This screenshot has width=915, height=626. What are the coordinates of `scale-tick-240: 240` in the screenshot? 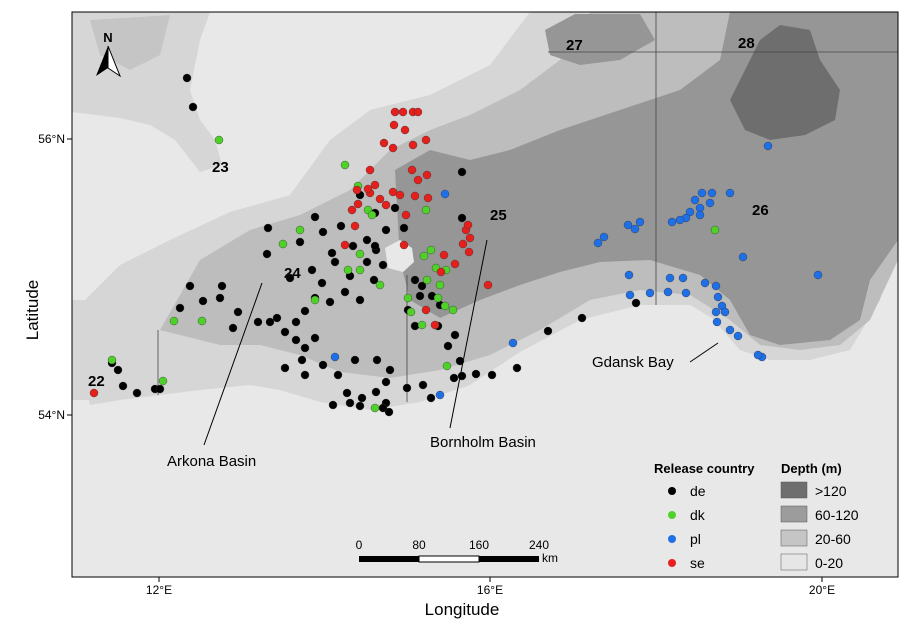 It's located at (539, 545).